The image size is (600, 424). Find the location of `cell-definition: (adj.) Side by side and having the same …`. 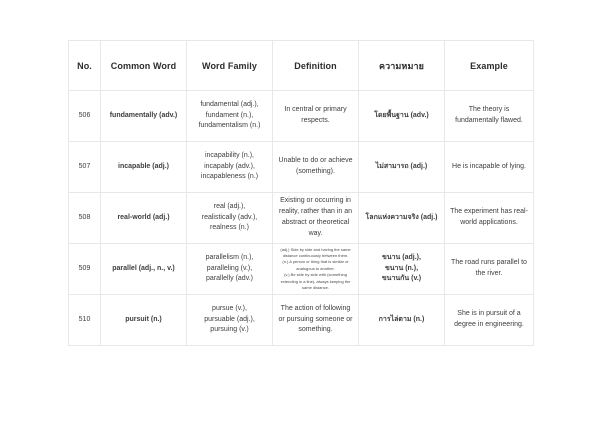

cell-definition: (adj.) Side by side and having the same … is located at coordinates (315, 269).